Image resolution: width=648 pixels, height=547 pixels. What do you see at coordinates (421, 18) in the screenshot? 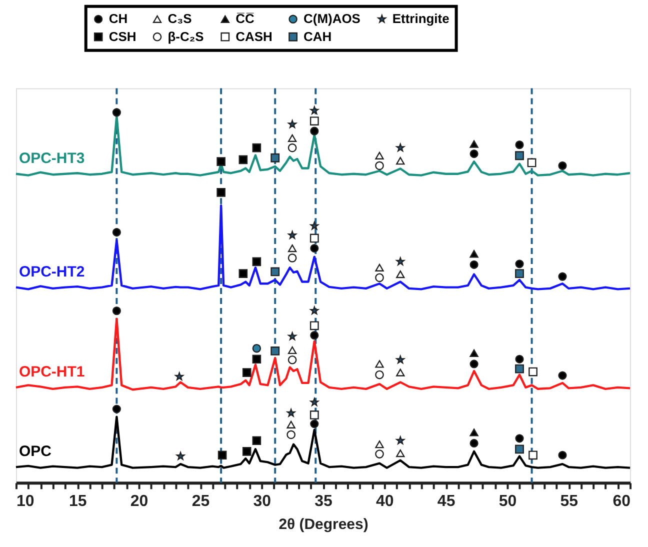
I see `legend-label: Ettringite` at bounding box center [421, 18].